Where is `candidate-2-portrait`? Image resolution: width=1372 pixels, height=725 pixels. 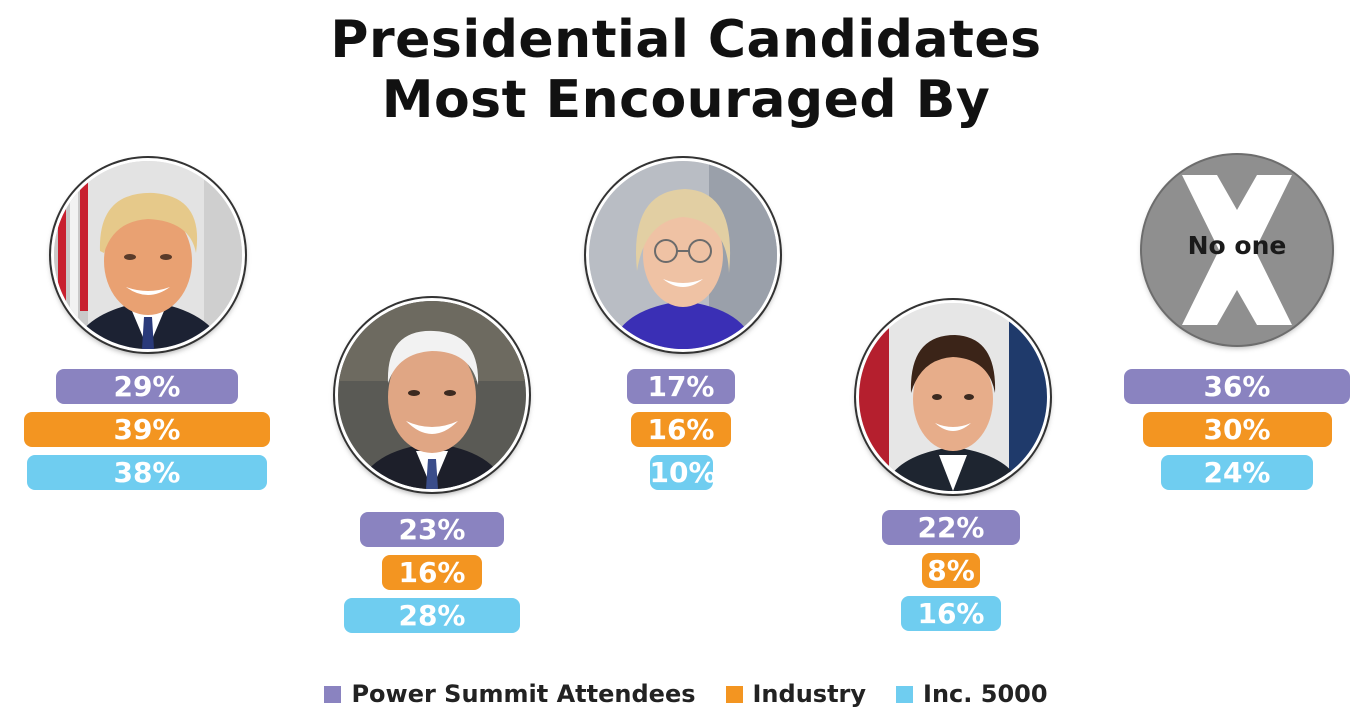 candidate-2-portrait is located at coordinates (432, 395).